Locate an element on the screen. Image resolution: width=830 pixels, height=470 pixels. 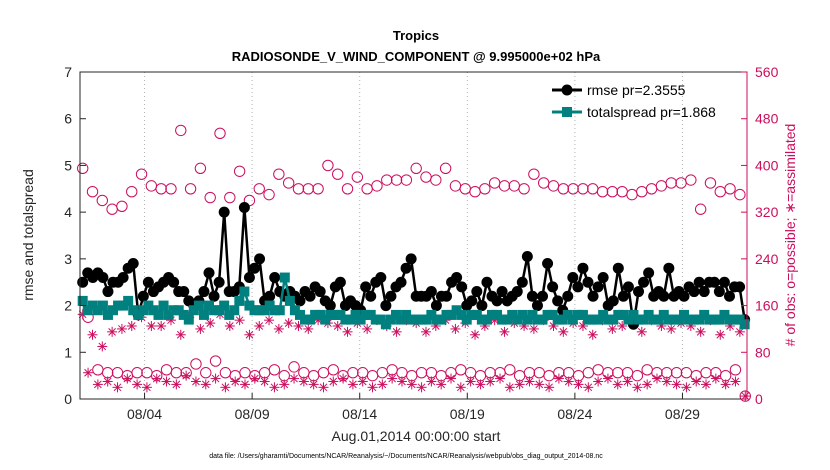
x-tick-label: 08/29 is located at coordinates (682, 414).